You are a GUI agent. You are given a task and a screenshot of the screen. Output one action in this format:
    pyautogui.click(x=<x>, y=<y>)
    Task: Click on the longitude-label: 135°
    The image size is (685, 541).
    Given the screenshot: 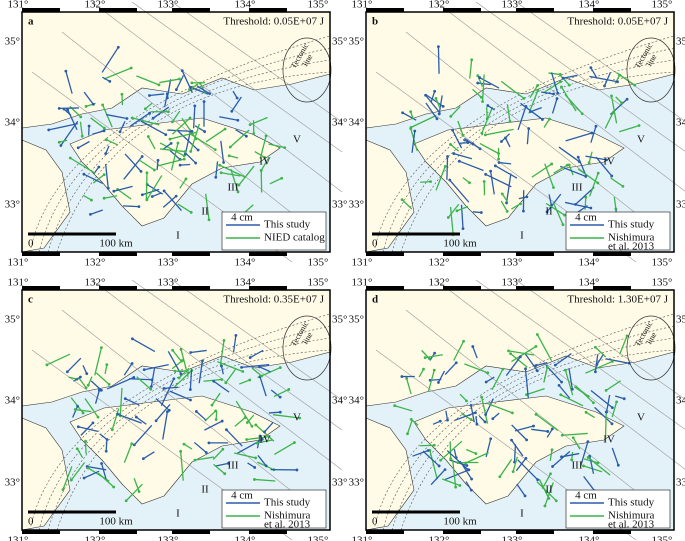 What is the action you would take?
    pyautogui.click(x=662, y=283)
    